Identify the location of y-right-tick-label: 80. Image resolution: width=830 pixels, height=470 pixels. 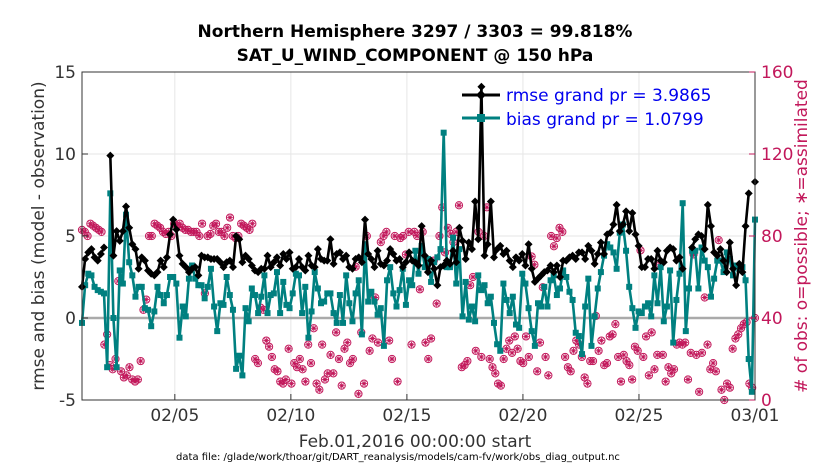
(772, 237).